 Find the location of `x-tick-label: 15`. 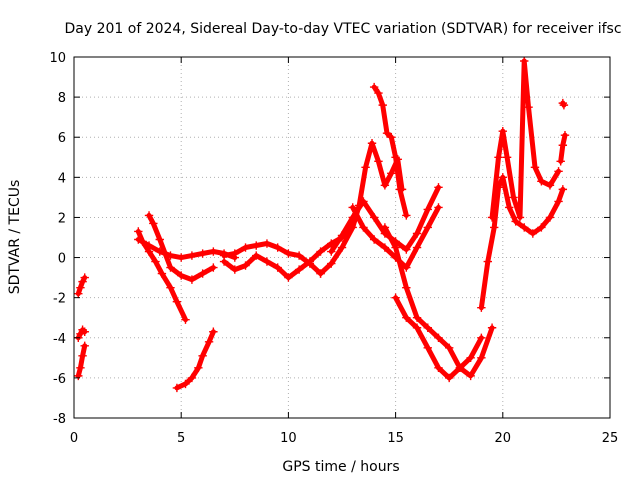

x-tick-label: 15 is located at coordinates (395, 438).